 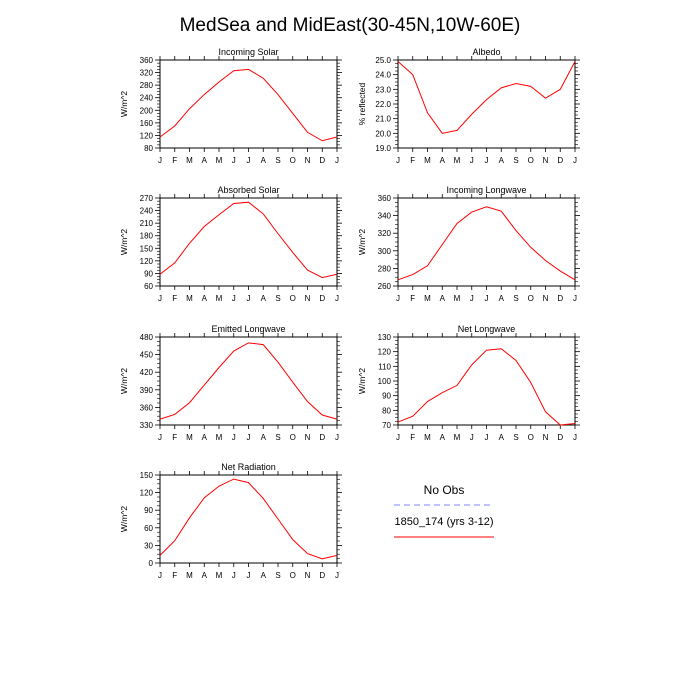 I want to click on y-tick-label: 21.0, so click(x=383, y=119).